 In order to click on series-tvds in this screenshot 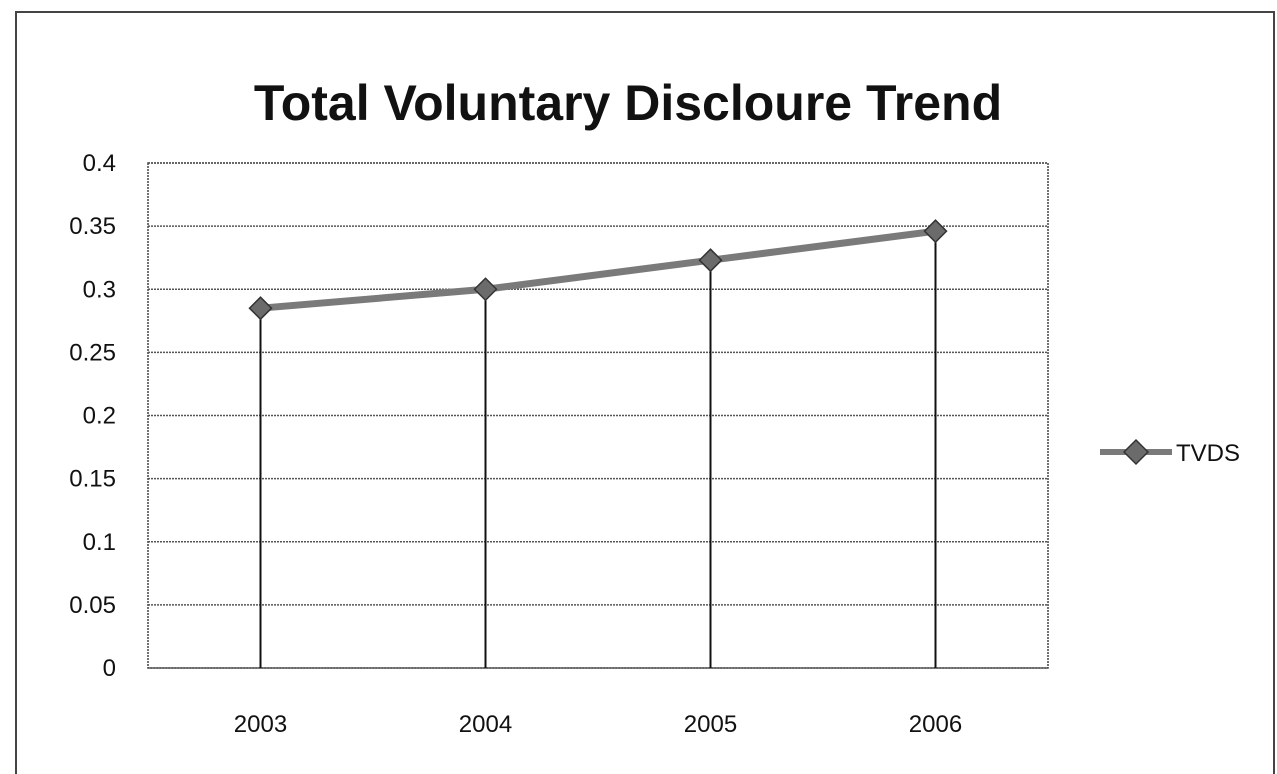, I will do `click(598, 270)`.